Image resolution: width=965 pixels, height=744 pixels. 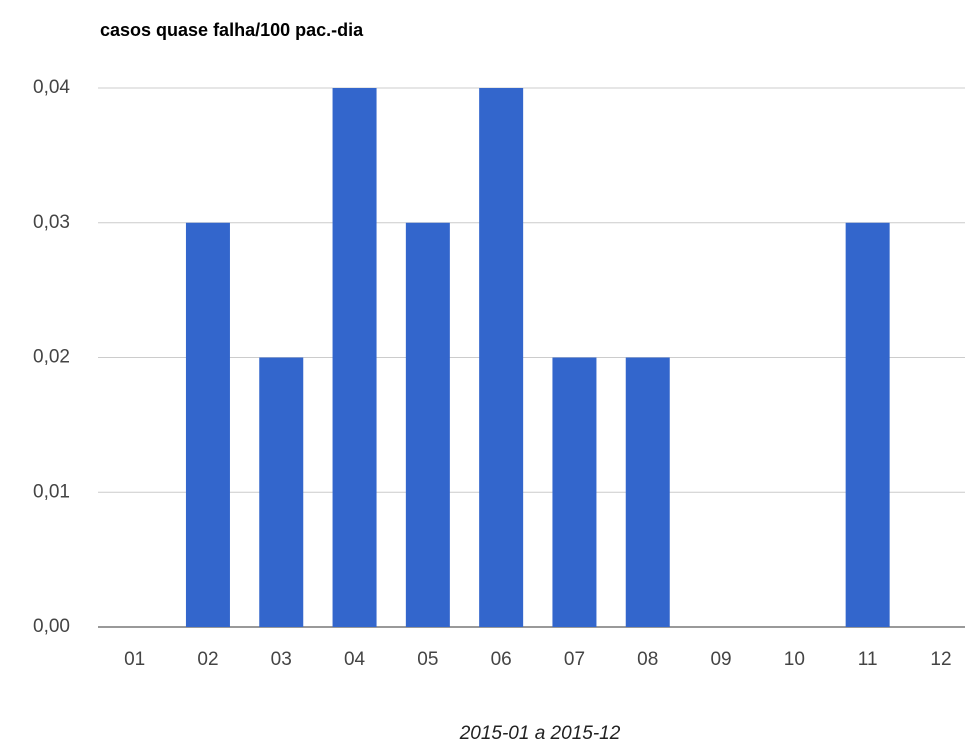 I want to click on y-tick-label: 0,04, so click(x=51, y=87).